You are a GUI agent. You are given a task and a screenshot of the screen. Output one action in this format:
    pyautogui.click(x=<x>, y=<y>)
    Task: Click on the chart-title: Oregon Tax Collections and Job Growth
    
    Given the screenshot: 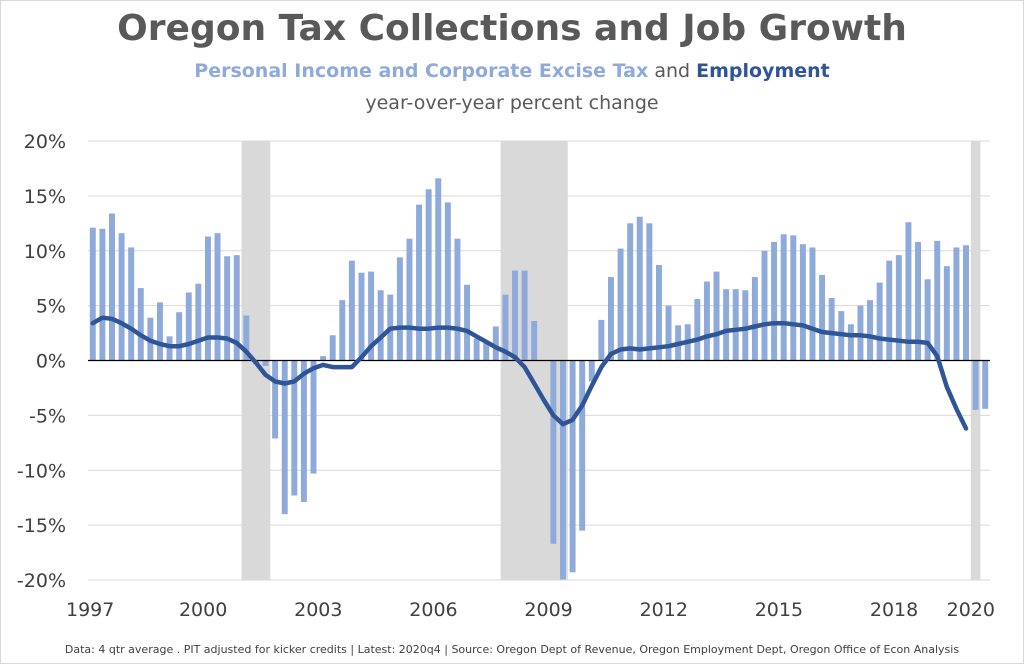 What is the action you would take?
    pyautogui.click(x=512, y=28)
    